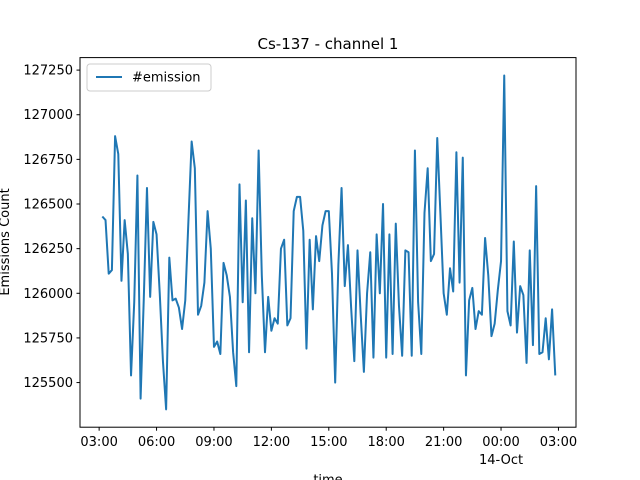 The image size is (640, 480). What do you see at coordinates (48, 383) in the screenshot?
I see `y-tick-label: 125500` at bounding box center [48, 383].